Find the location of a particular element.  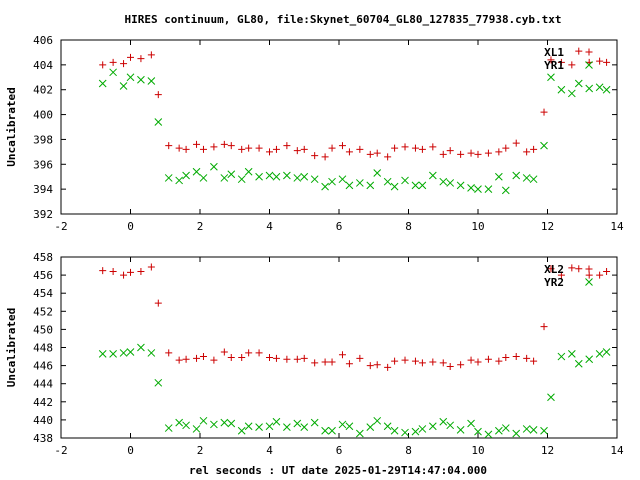

y-tick-label: 404 is located at coordinates (43, 65).